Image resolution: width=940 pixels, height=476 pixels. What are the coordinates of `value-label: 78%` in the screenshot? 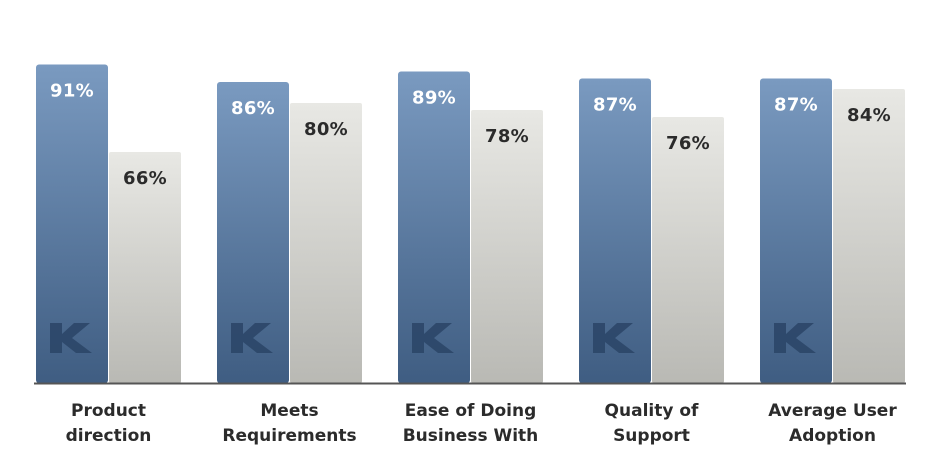 It's located at (507, 136).